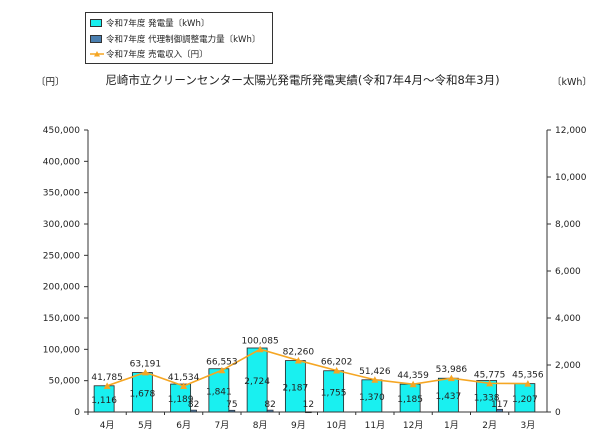  Describe the element at coordinates (571, 131) in the screenshot. I see `right-tick-label: 12,000` at that location.